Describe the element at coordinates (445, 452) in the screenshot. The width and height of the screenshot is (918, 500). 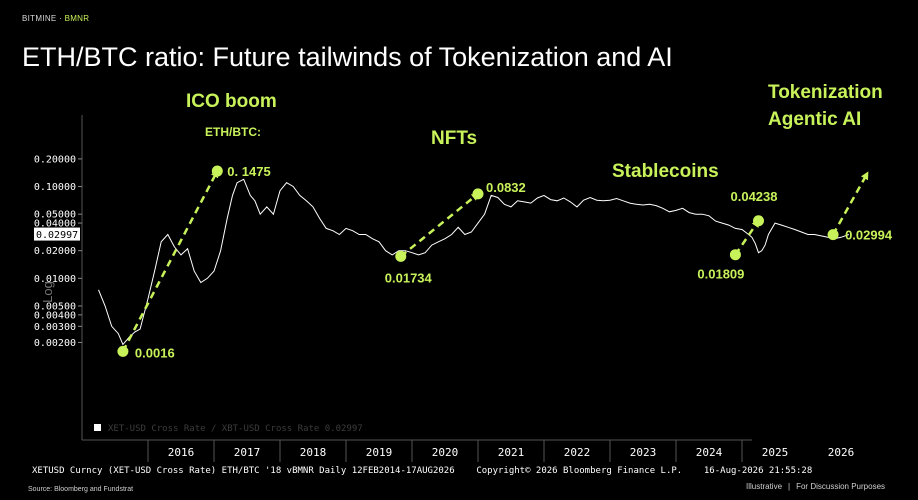
I see `x-tick-label: 2020` at that location.